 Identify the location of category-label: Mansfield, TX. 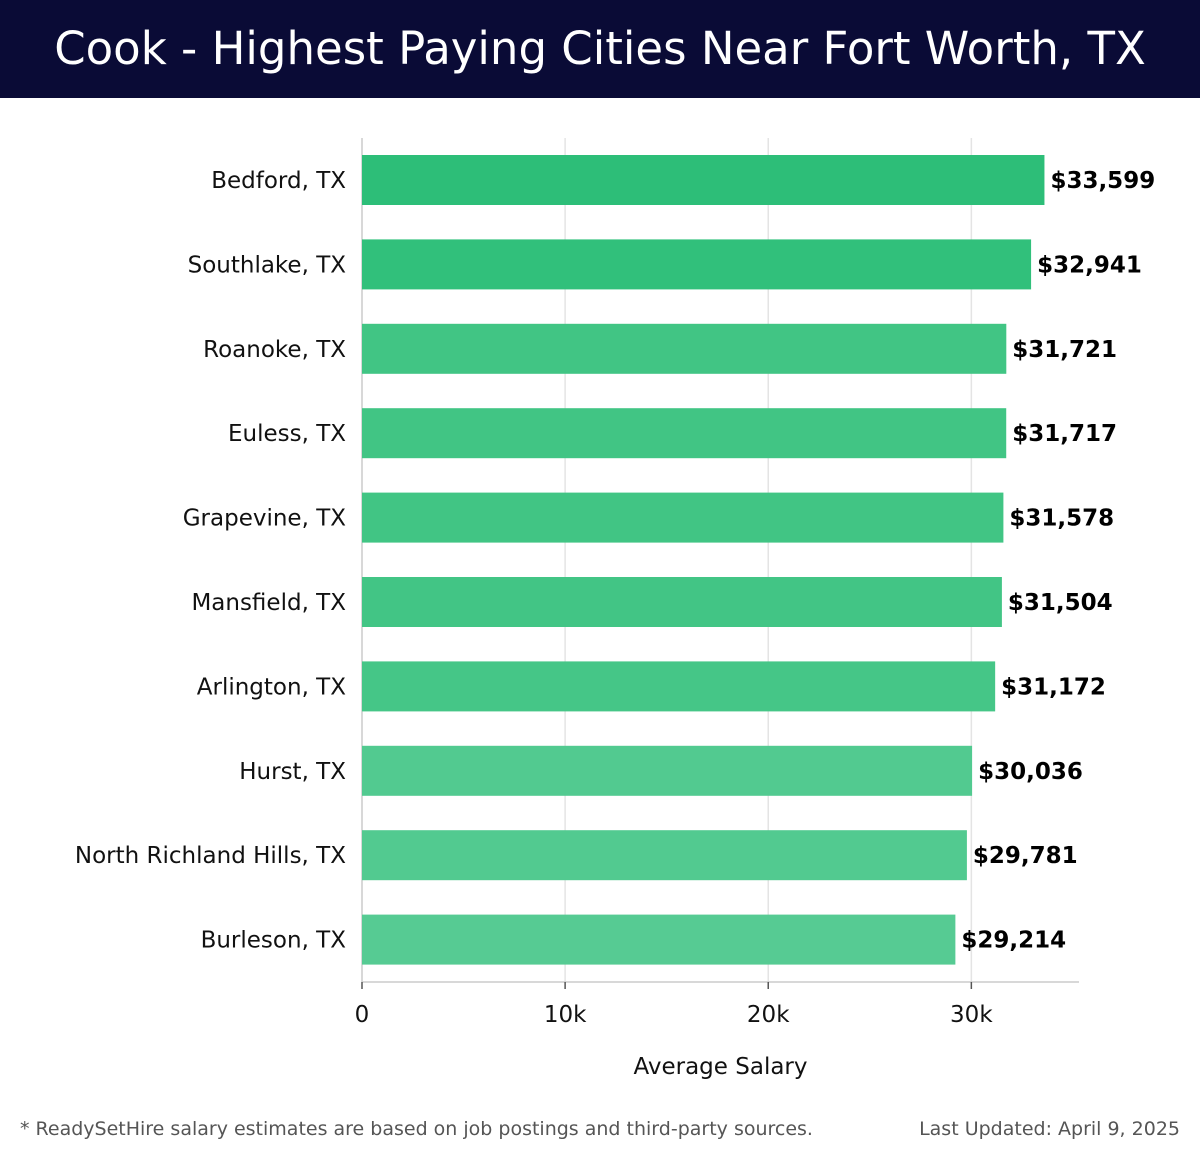
(268, 603).